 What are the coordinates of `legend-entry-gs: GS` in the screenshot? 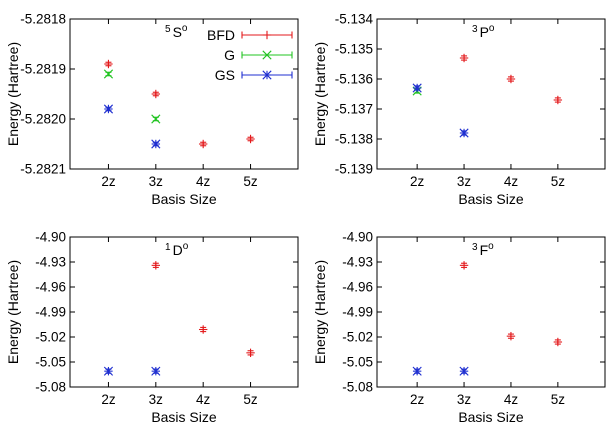 It's located at (254, 75).